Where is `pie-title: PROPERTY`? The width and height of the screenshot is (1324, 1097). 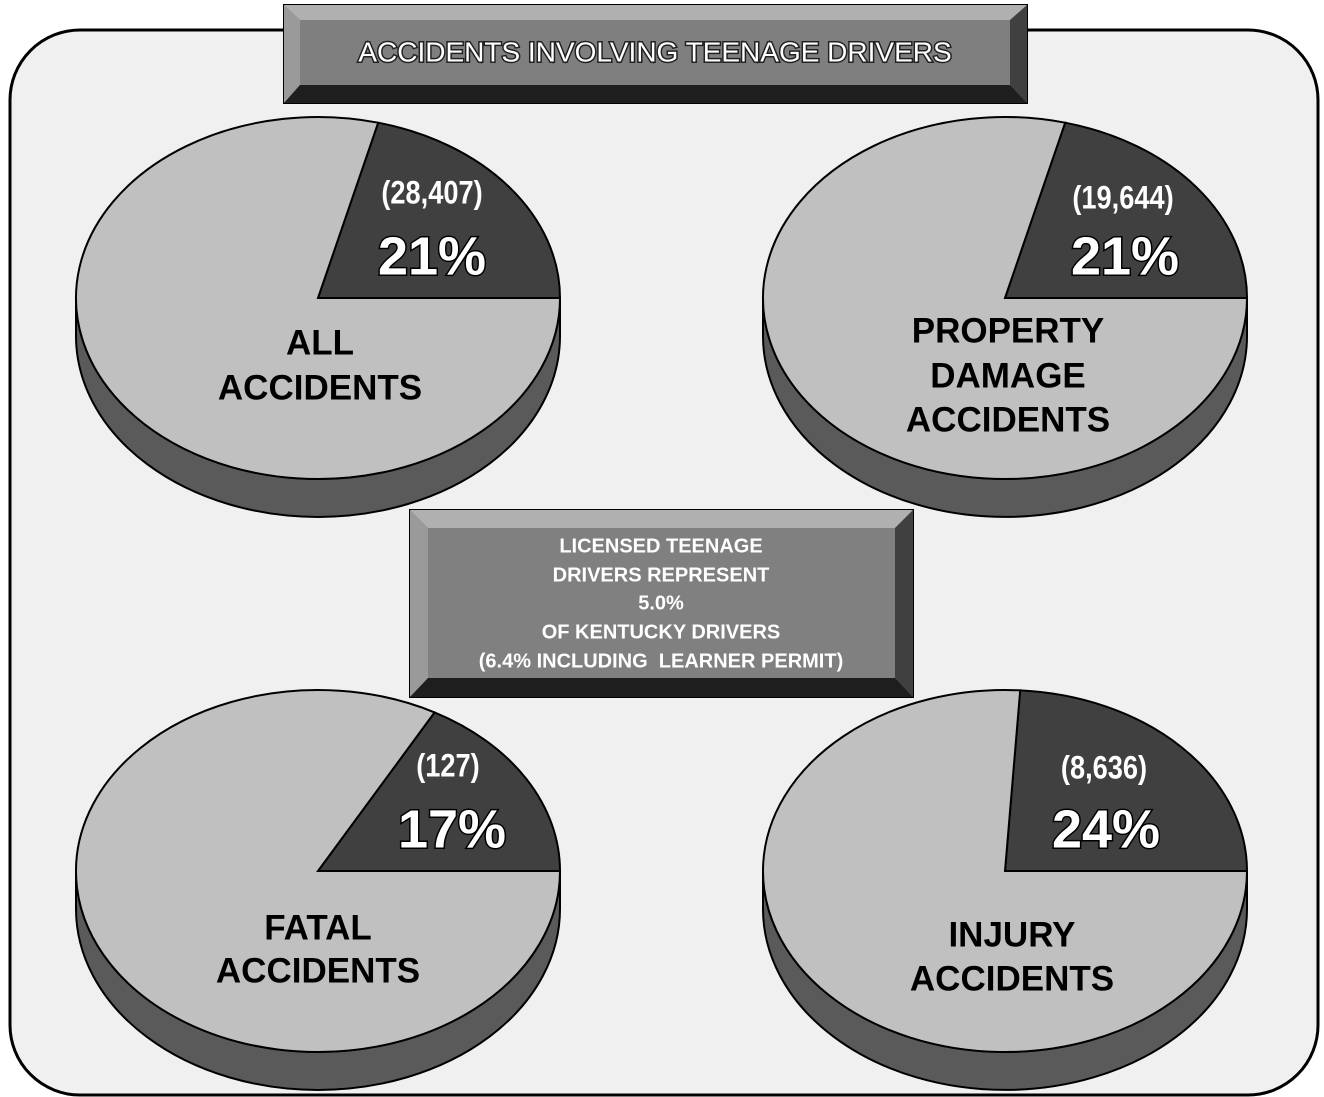
pie-title: PROPERTY is located at coordinates (1008, 330).